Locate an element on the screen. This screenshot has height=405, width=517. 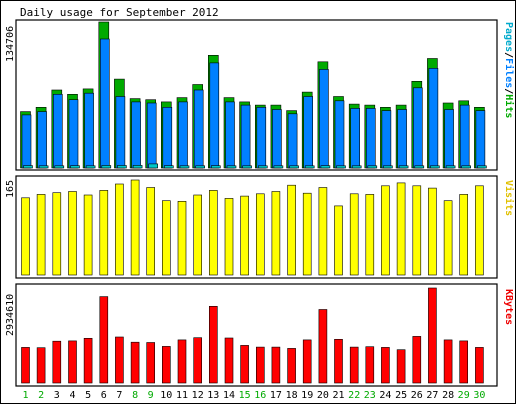
x-tick-label-day-10: 10 is located at coordinates (166, 395).